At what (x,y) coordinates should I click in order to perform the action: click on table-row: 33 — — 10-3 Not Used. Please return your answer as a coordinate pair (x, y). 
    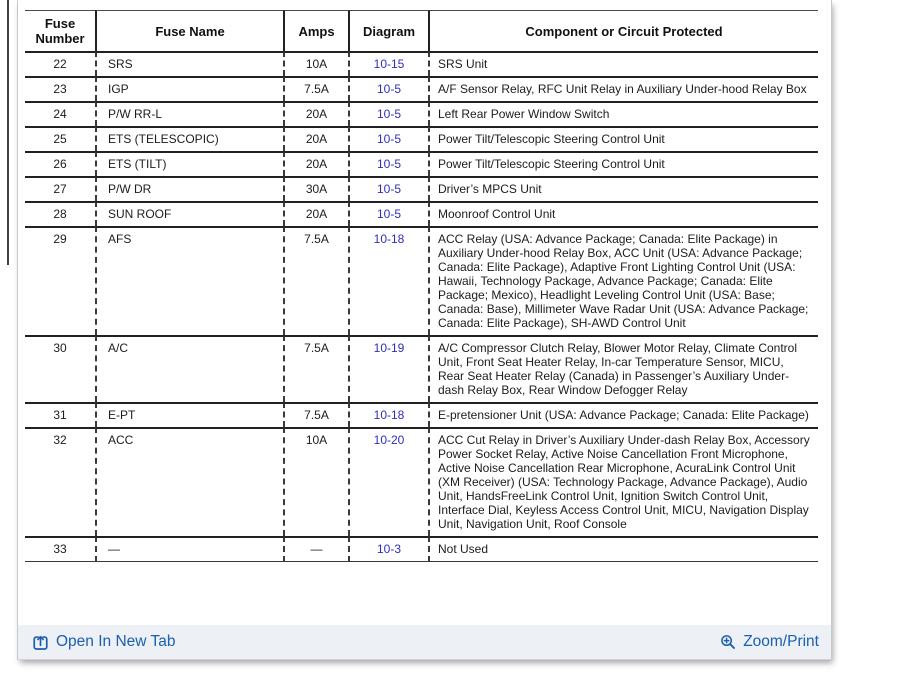
    Looking at the image, I should click on (421, 549).